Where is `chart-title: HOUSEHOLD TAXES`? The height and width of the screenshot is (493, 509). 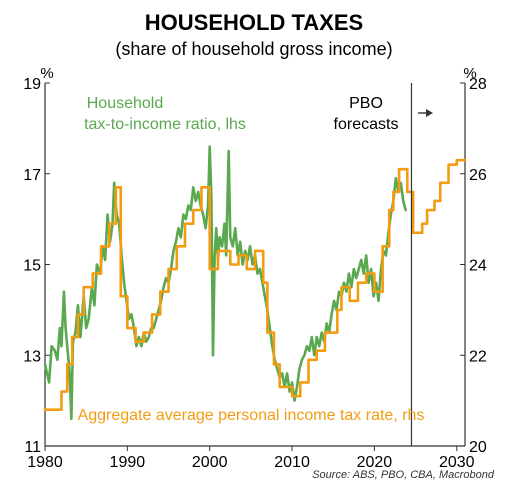 chart-title: HOUSEHOLD TAXES is located at coordinates (254, 22).